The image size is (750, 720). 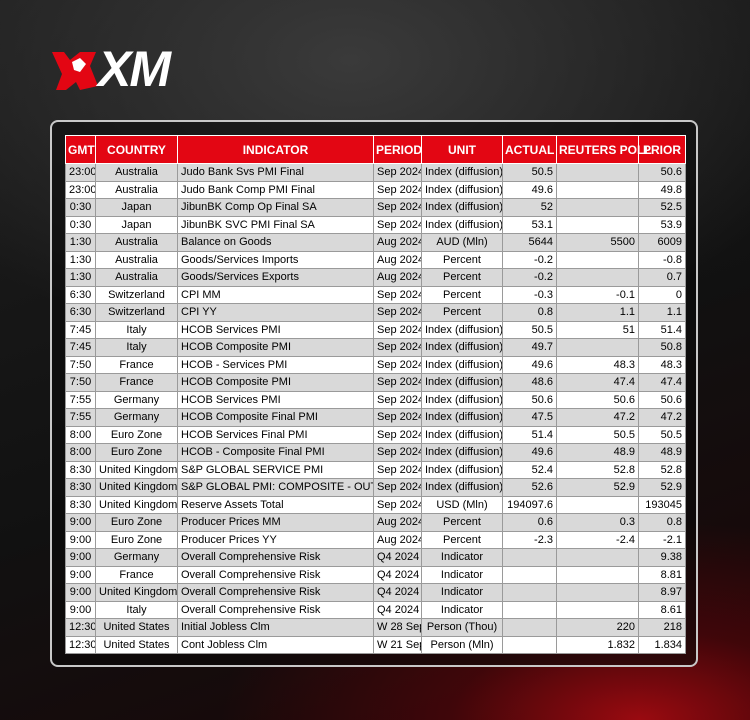 I want to click on table-cell: Judo Bank Svs PMI Final, so click(x=275, y=172).